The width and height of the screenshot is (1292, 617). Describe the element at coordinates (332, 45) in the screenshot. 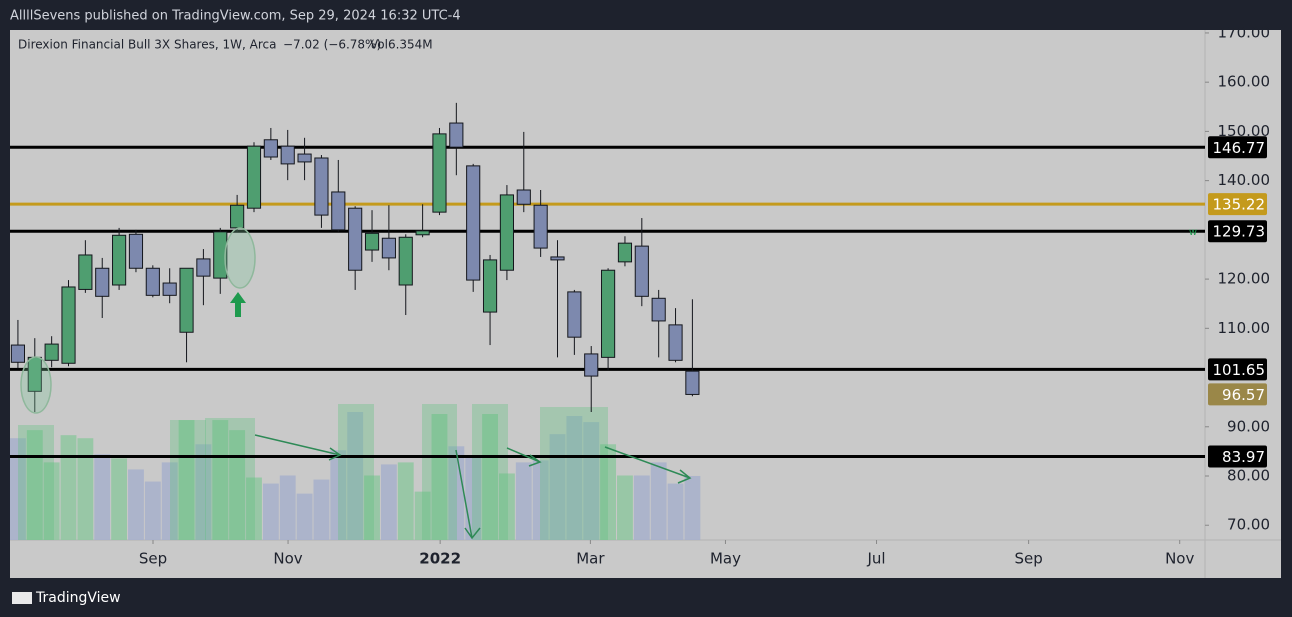

I see `legend-change: −7.02 (−6.78%)` at that location.